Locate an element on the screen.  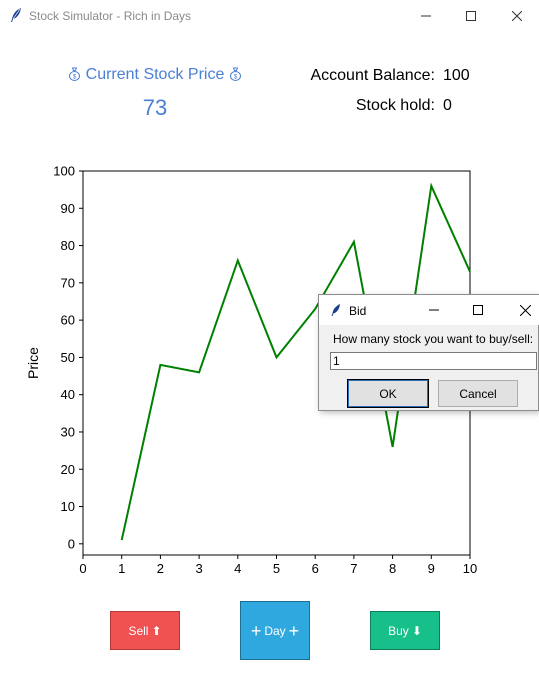
ok-button: OK is located at coordinates (388, 393).